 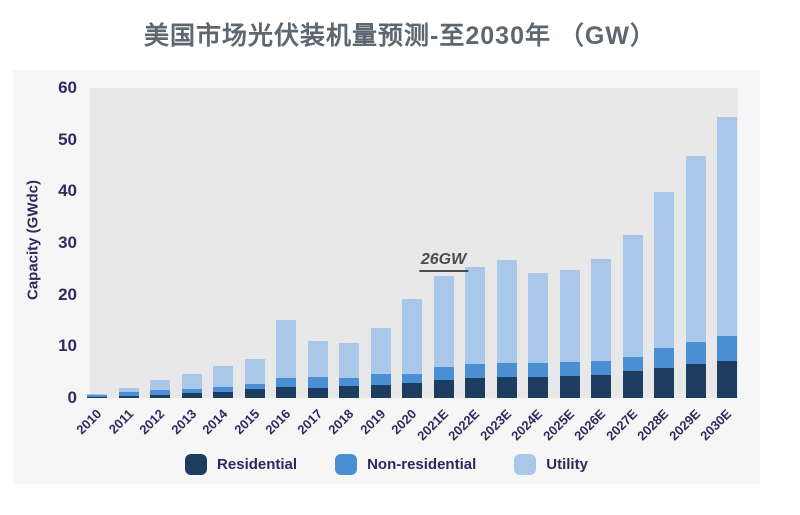 I want to click on bar-2012, so click(x=160, y=389).